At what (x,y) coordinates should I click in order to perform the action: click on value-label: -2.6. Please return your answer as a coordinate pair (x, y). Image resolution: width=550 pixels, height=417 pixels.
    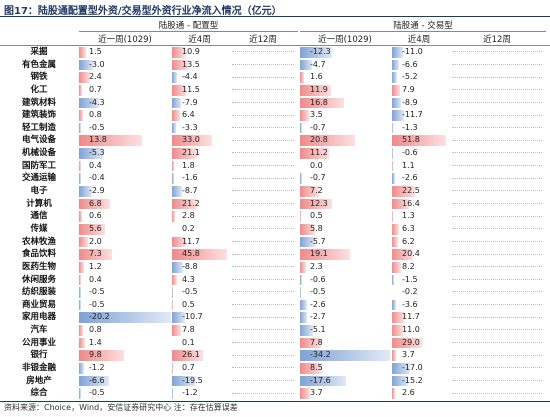
    Looking at the image, I should click on (318, 304).